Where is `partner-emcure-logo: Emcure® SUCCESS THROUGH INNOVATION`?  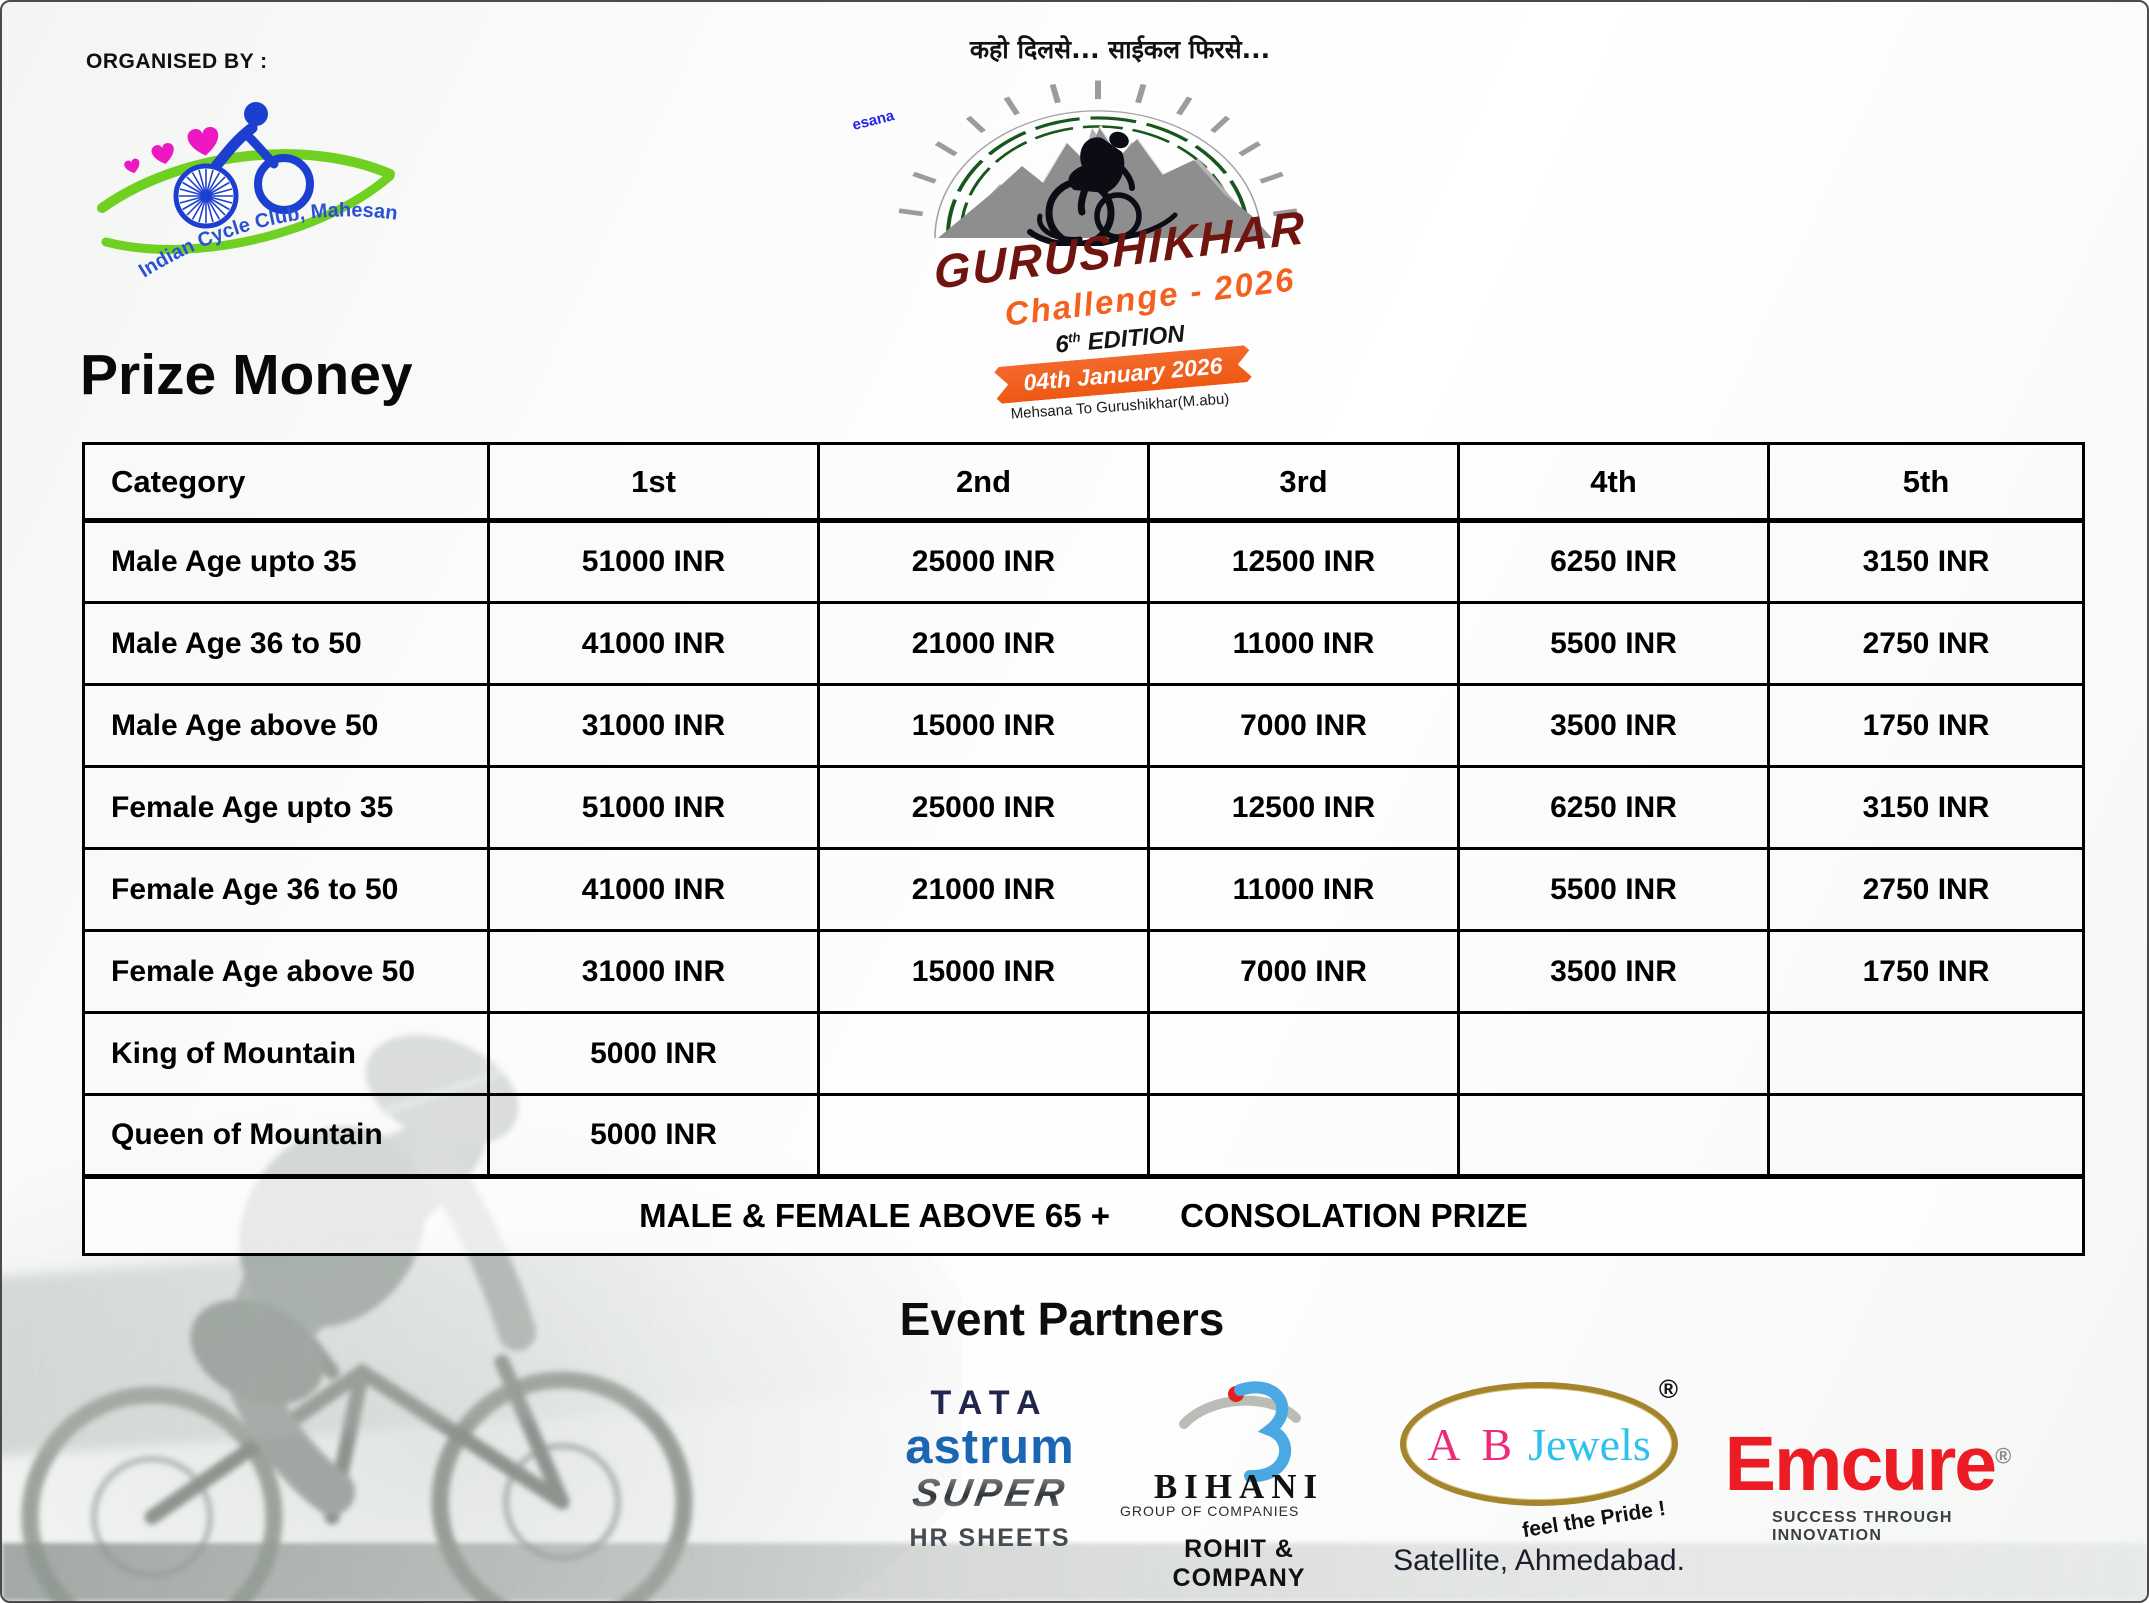 partner-emcure-logo: Emcure® SUCCESS THROUGH INNOVATION is located at coordinates (1867, 1485).